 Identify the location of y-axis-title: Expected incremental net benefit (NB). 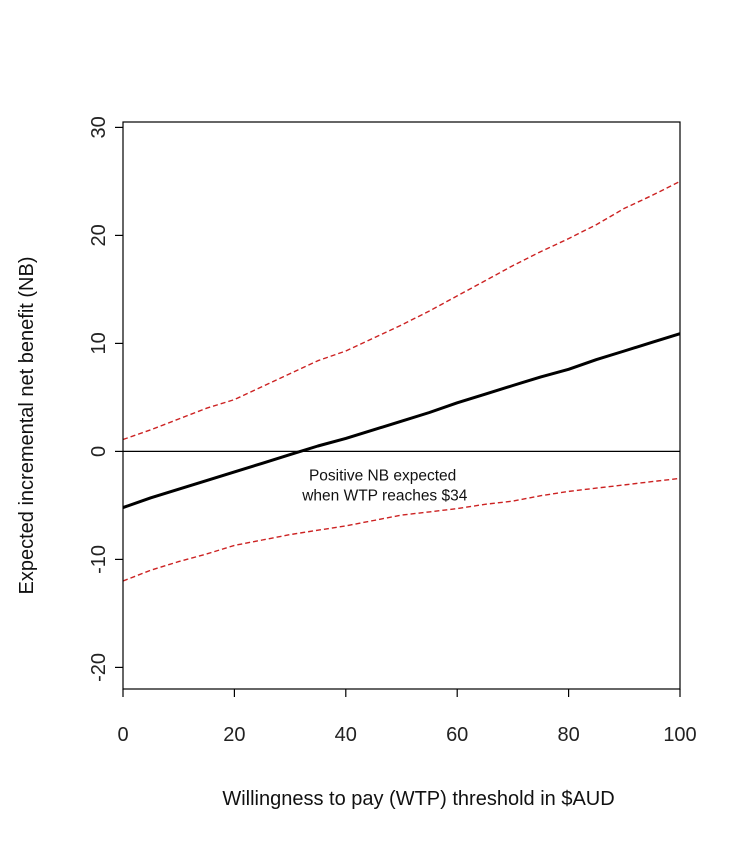
(27, 426).